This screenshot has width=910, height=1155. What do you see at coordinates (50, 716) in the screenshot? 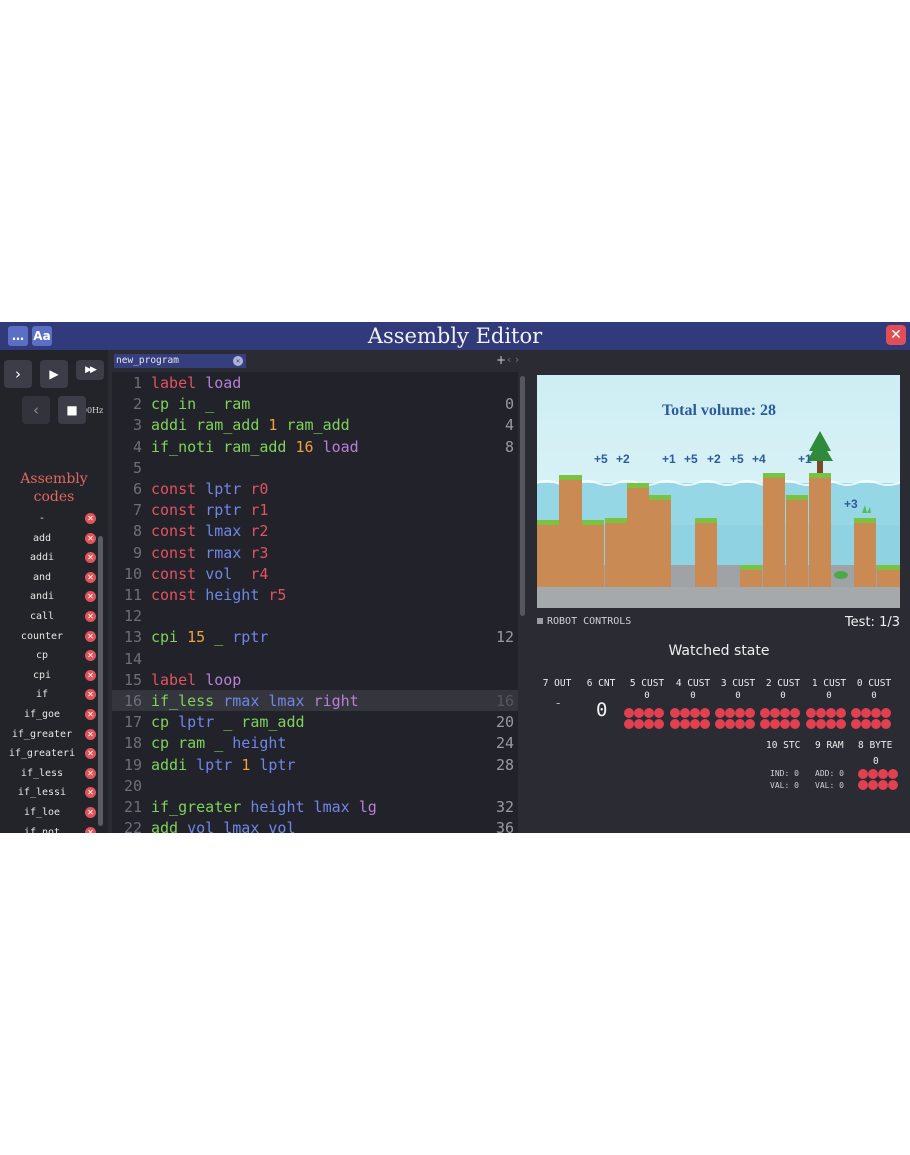
I see `assembly-code-item: if_goe ✕` at bounding box center [50, 716].